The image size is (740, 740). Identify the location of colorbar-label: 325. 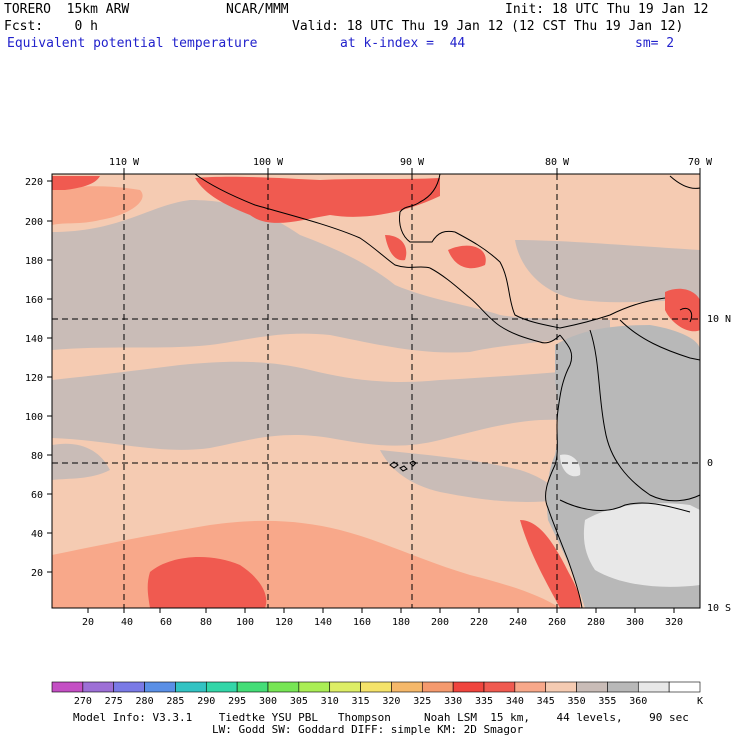
(422, 701).